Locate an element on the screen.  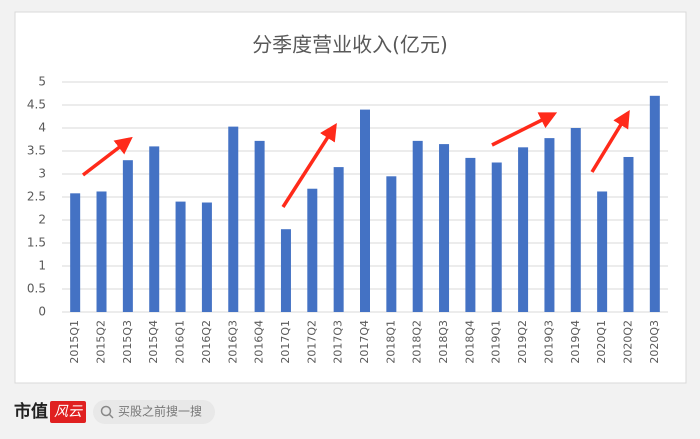
x-tick-label: 2019Q3 is located at coordinates (548, 342).